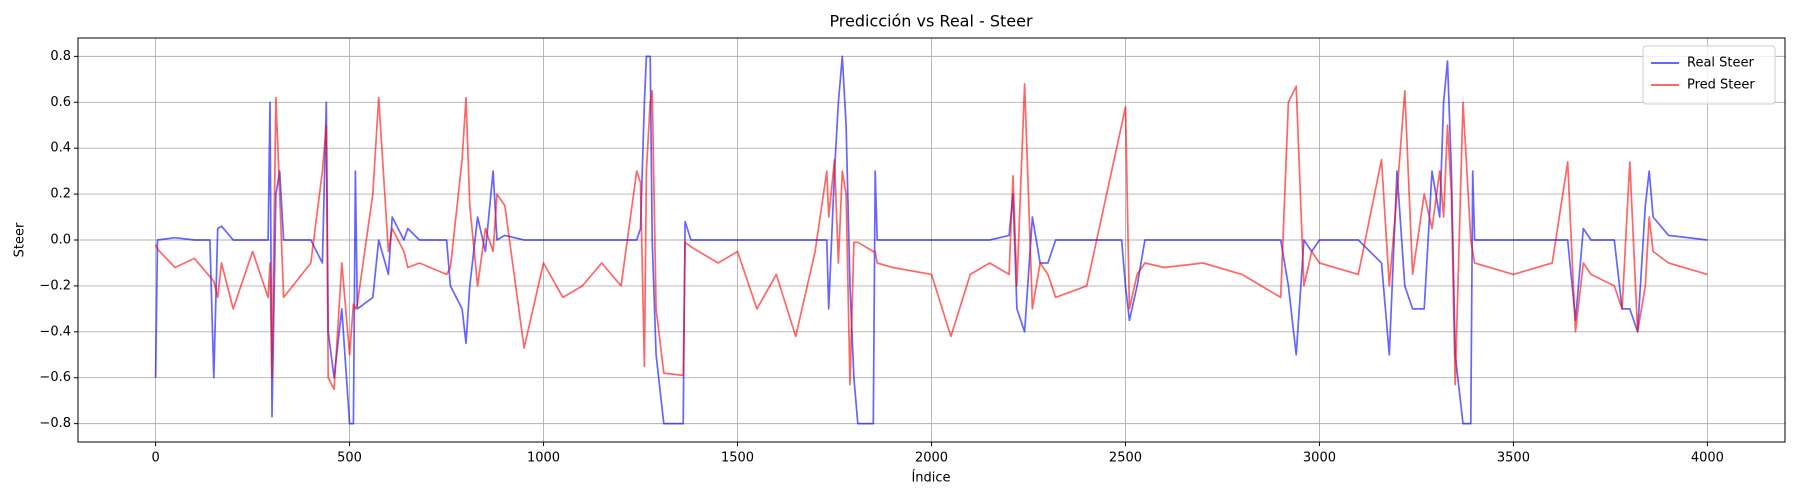 The width and height of the screenshot is (1800, 500). I want to click on legend-label: Pred Steer, so click(1721, 85).